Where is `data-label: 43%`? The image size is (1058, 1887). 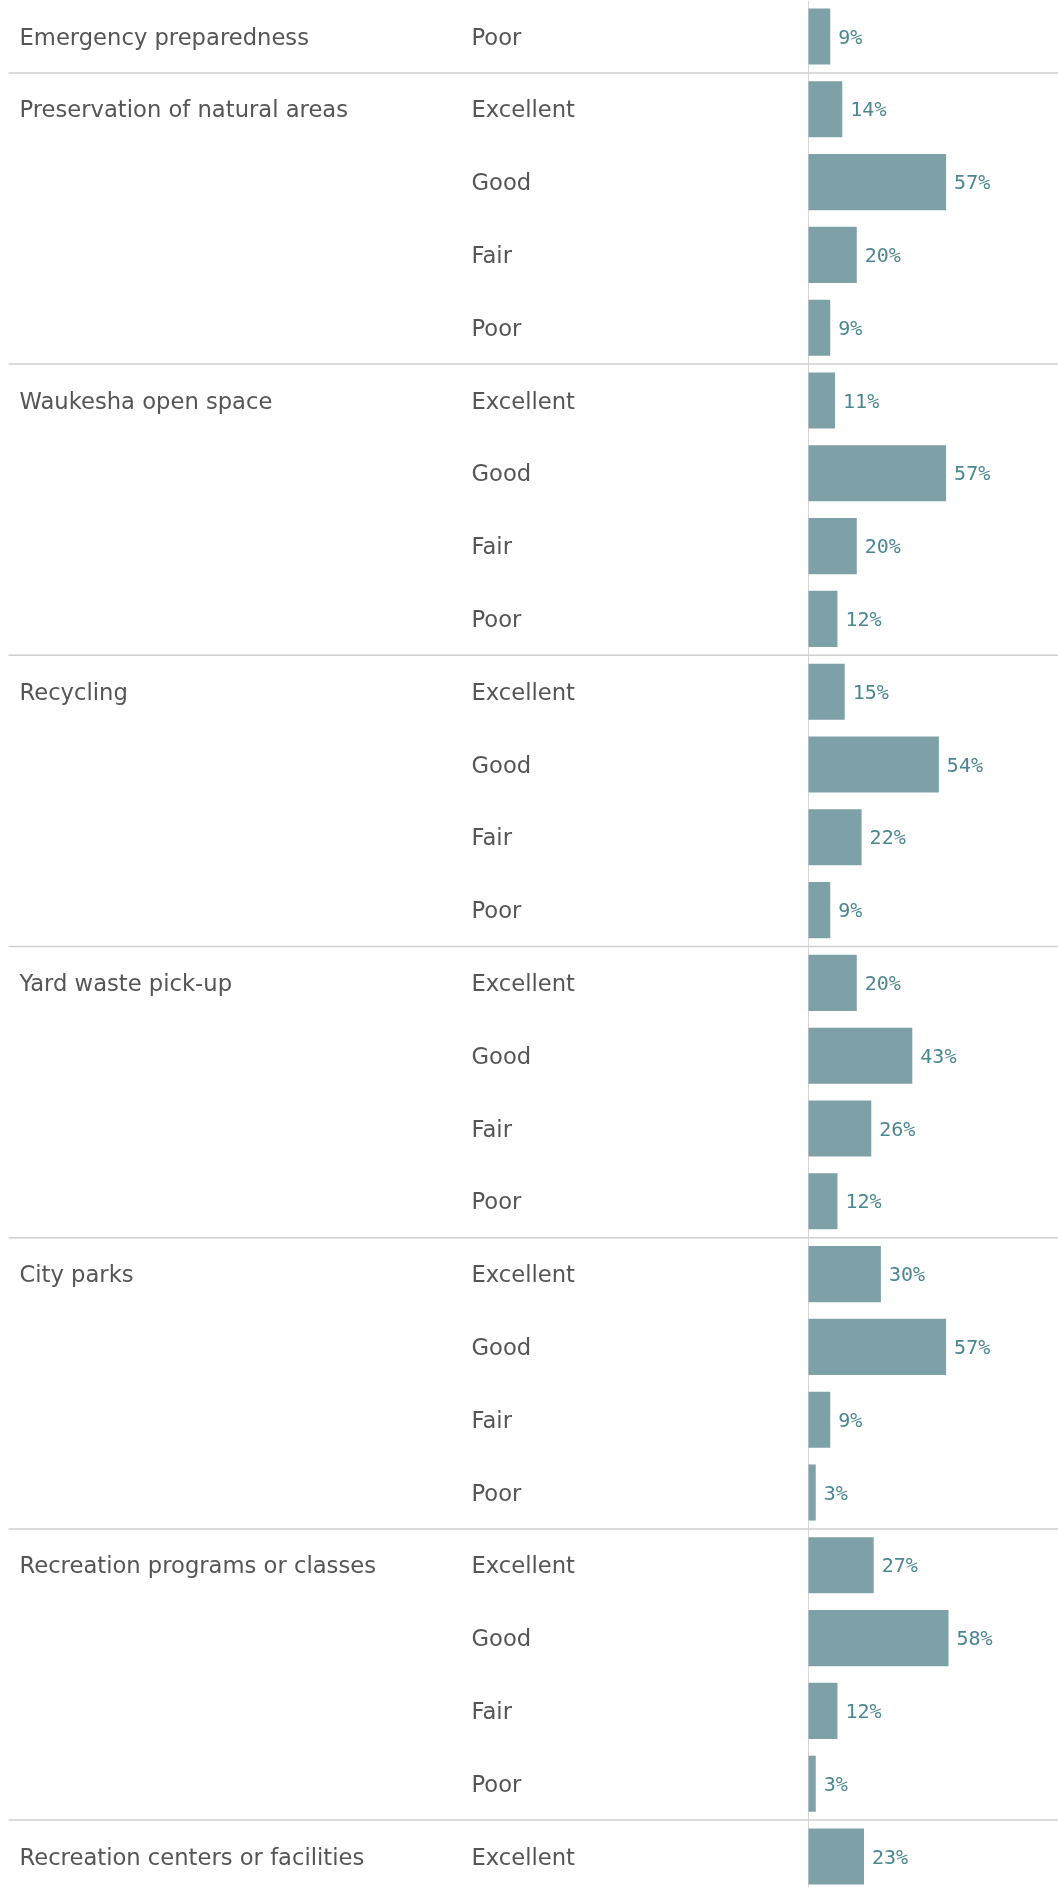
data-label: 43% is located at coordinates (938, 1055).